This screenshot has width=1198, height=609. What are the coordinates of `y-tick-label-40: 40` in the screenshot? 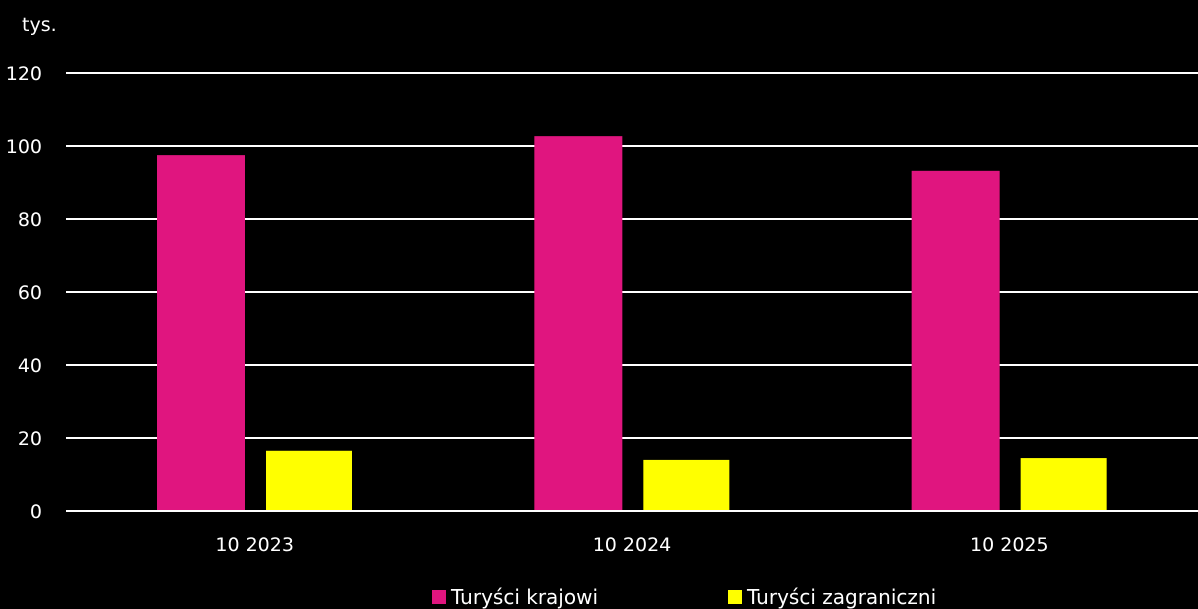 It's located at (30, 366).